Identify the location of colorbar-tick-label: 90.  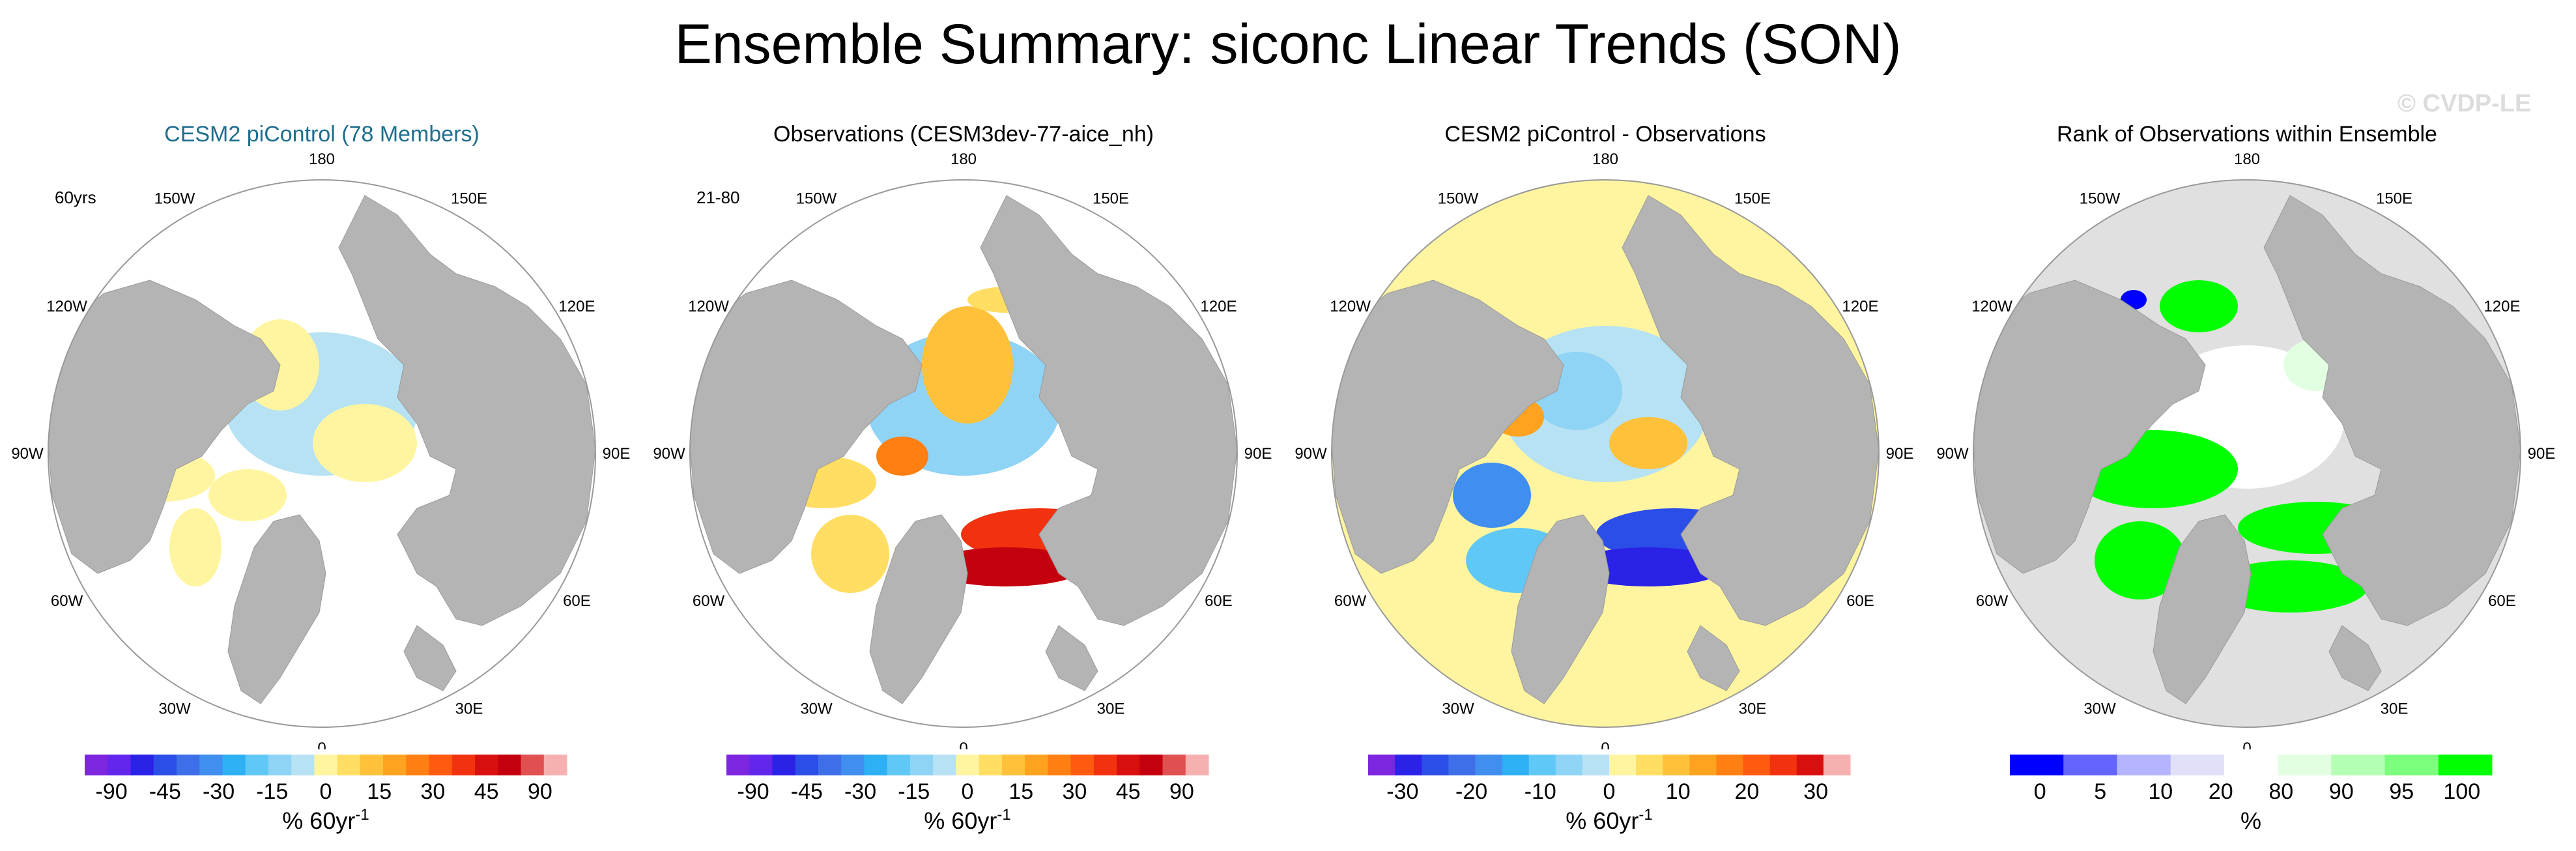
(540, 791).